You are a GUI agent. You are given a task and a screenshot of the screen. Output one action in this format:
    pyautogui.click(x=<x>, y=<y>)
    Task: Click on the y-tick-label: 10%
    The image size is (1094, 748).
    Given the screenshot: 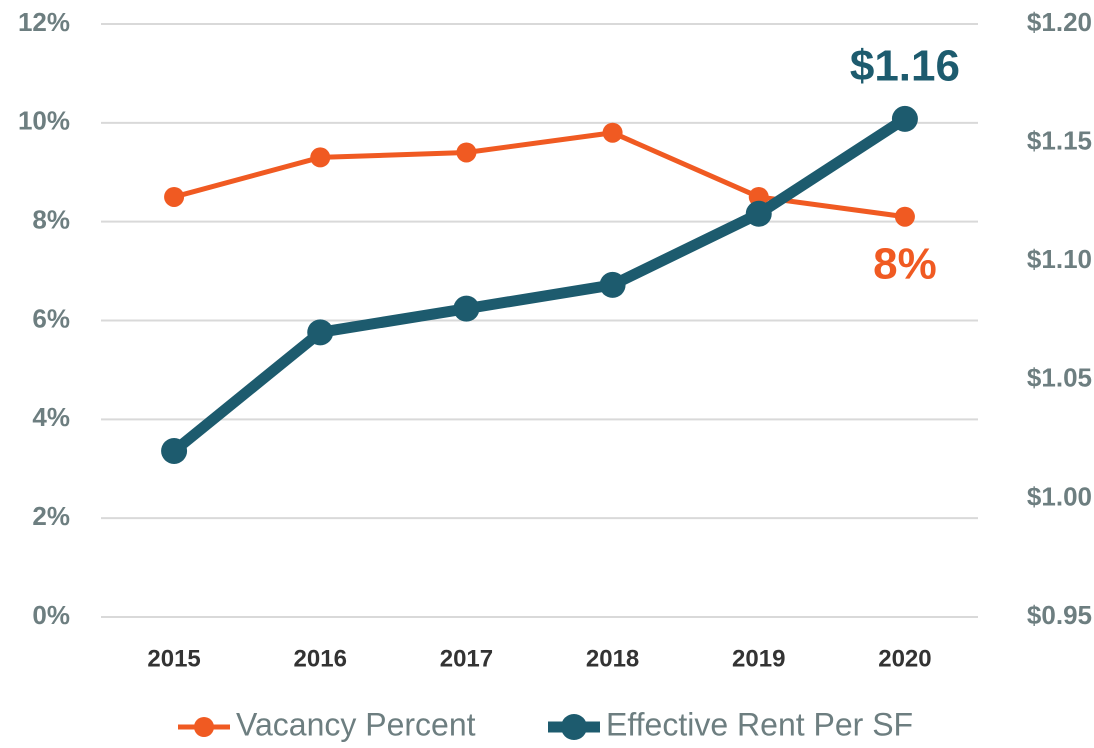 What is the action you would take?
    pyautogui.click(x=44, y=121)
    